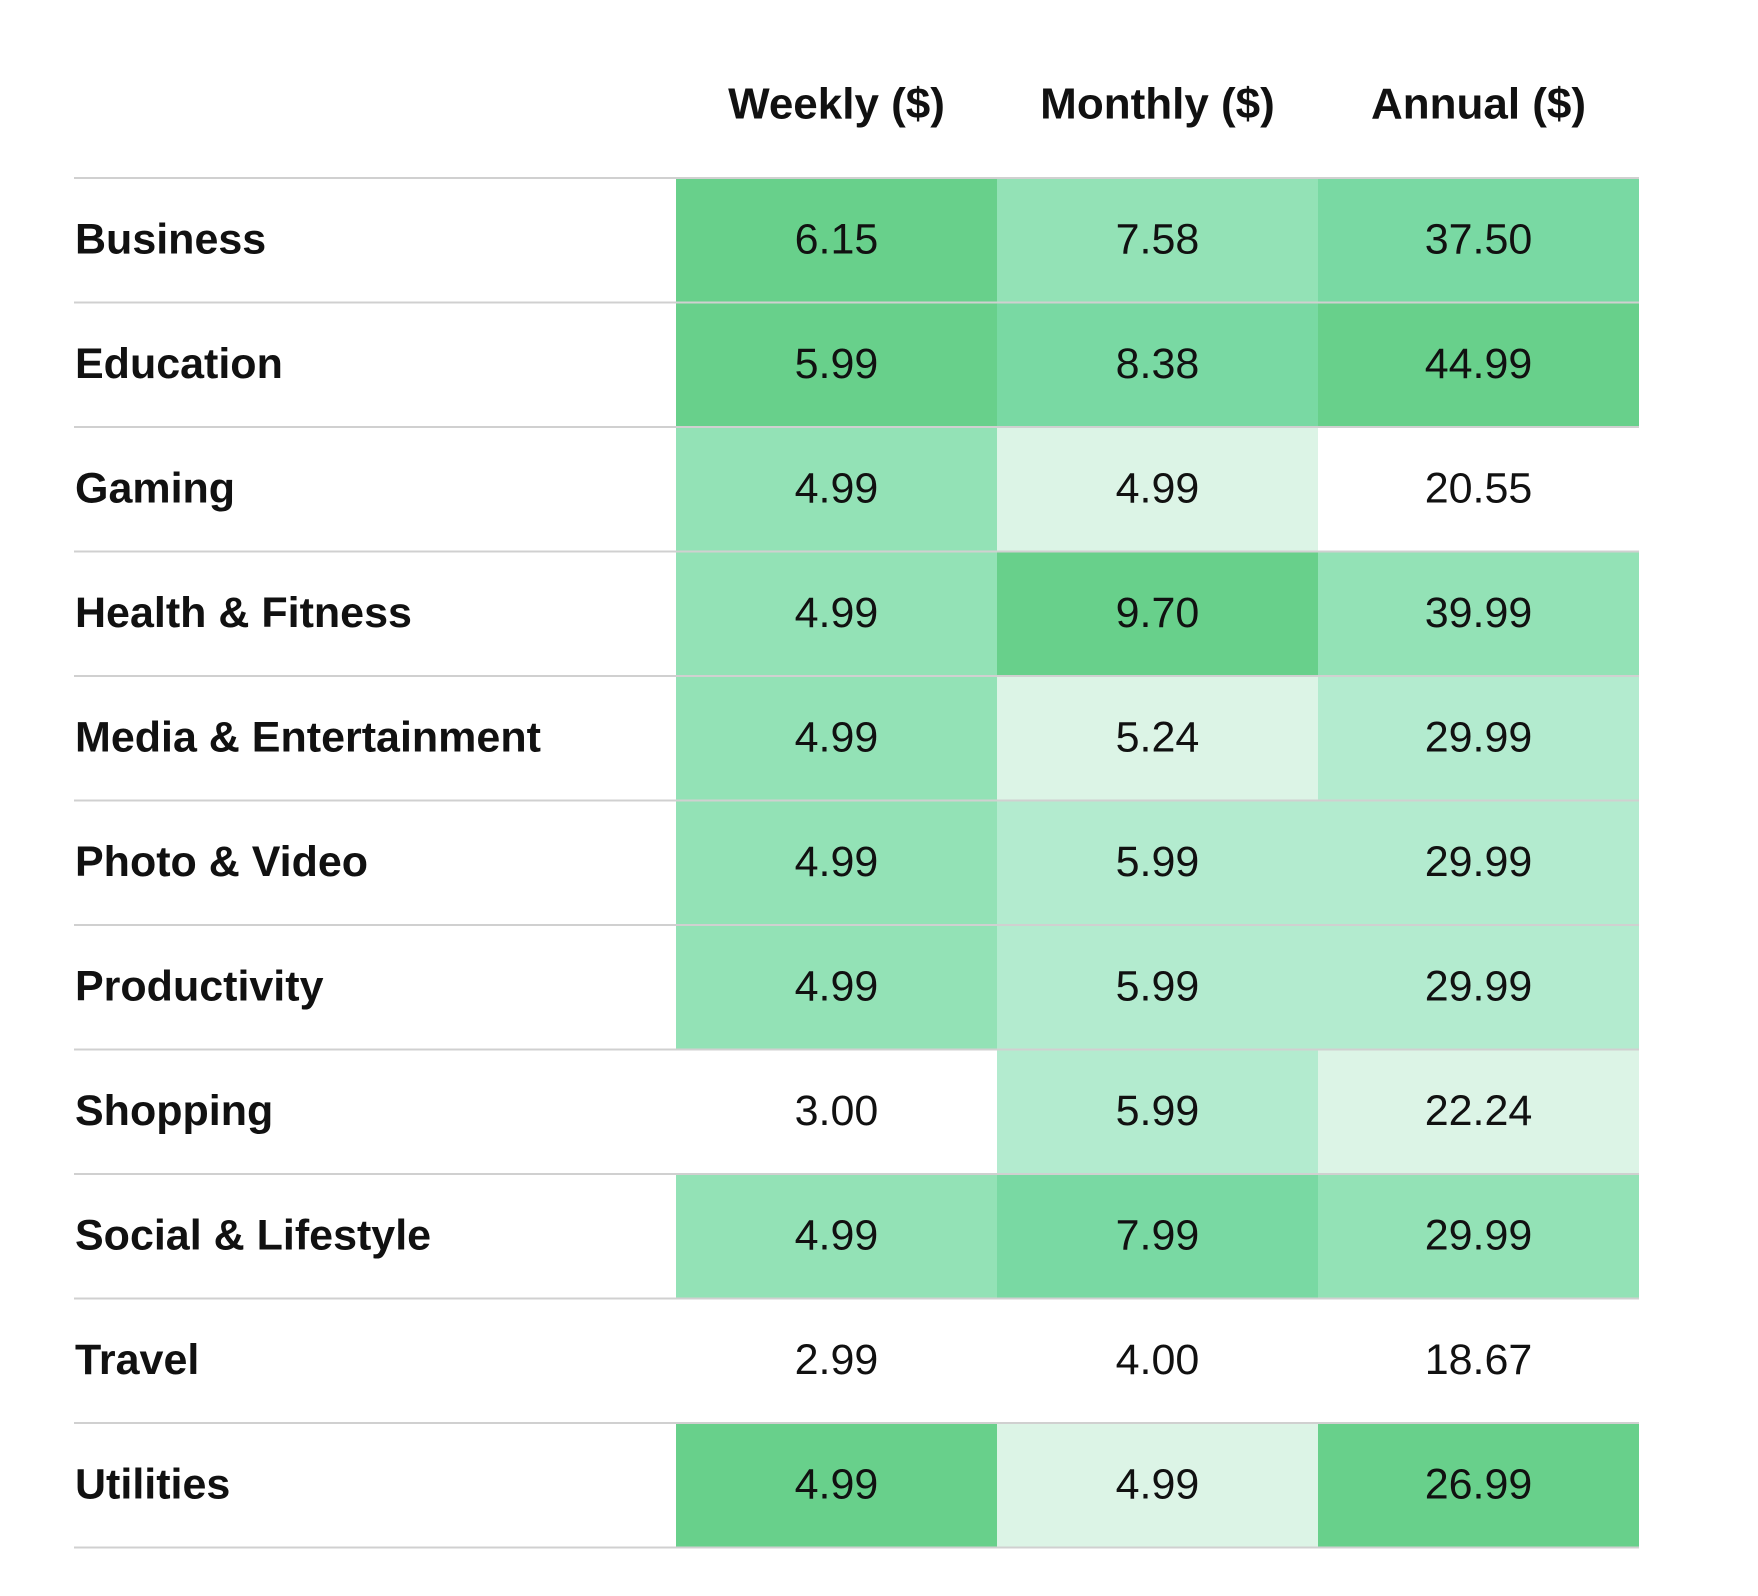  What do you see at coordinates (170, 240) in the screenshot?
I see `row-label: Business` at bounding box center [170, 240].